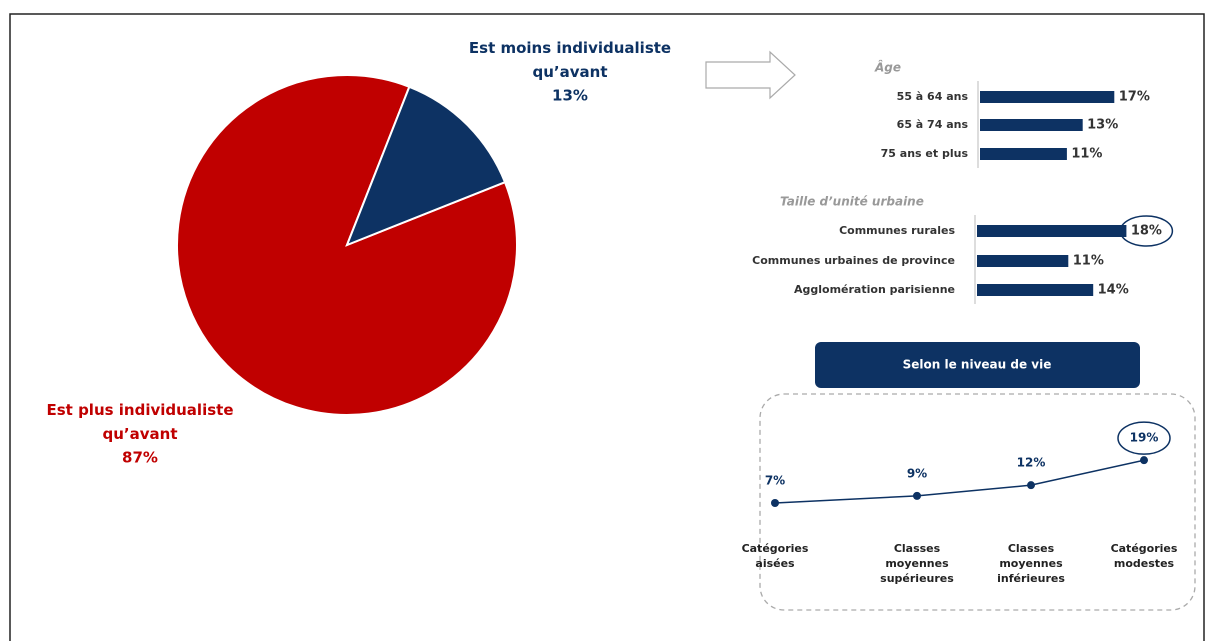 The width and height of the screenshot is (1205, 641). Describe the element at coordinates (874, 289) in the screenshot. I see `bar-label: Agglomération parisienne` at that location.